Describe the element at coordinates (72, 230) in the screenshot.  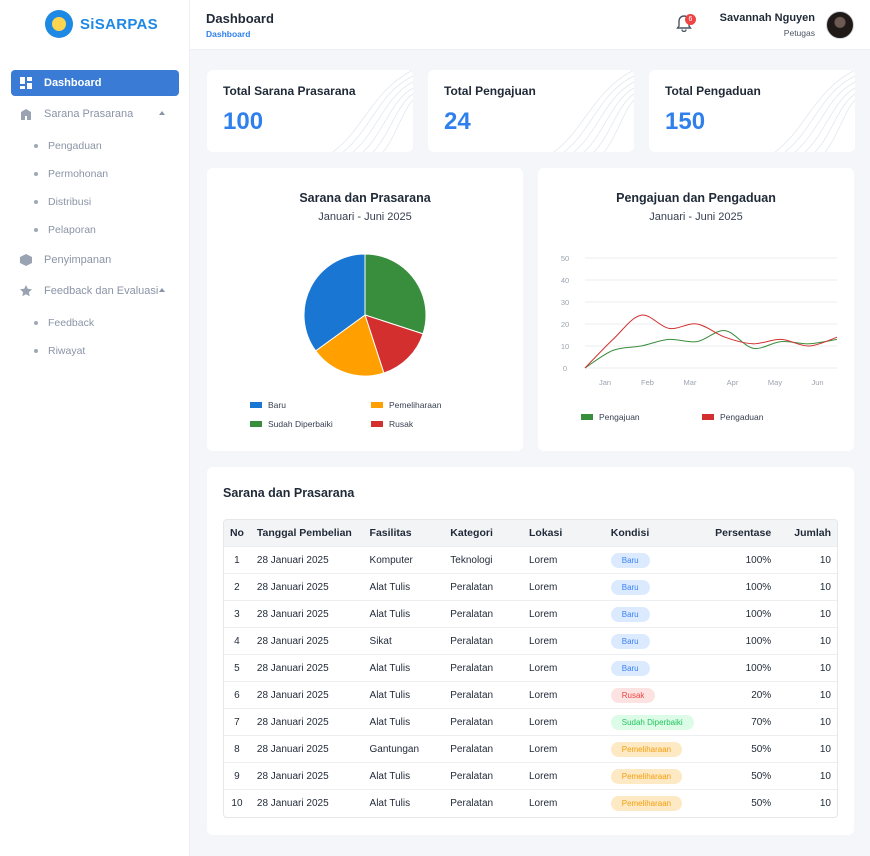
I see `sidebar-item-label: Pelaporan` at that location.